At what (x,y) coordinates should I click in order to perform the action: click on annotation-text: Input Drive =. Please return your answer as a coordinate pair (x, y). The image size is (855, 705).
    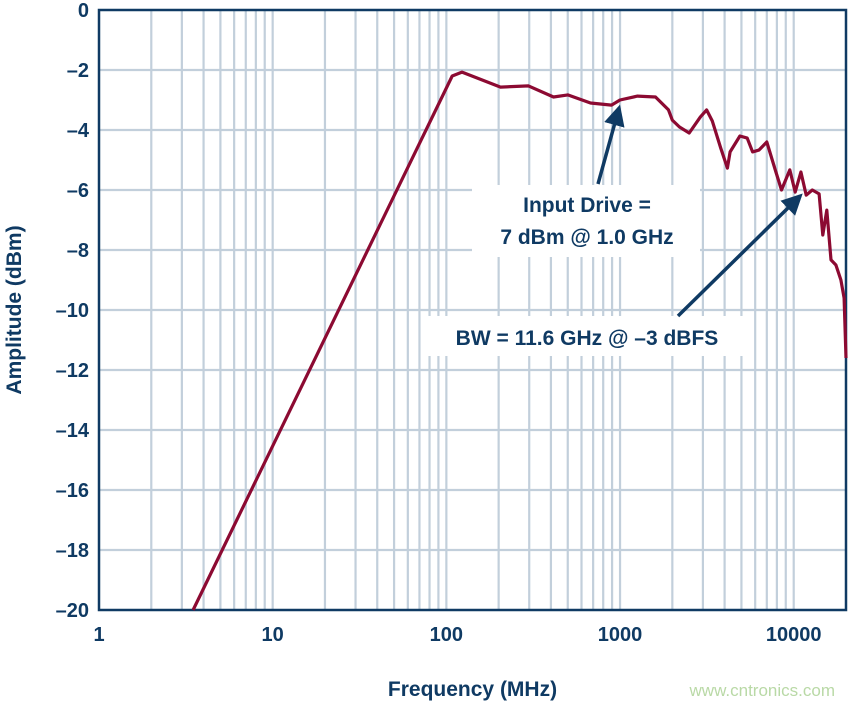
    Looking at the image, I should click on (587, 205).